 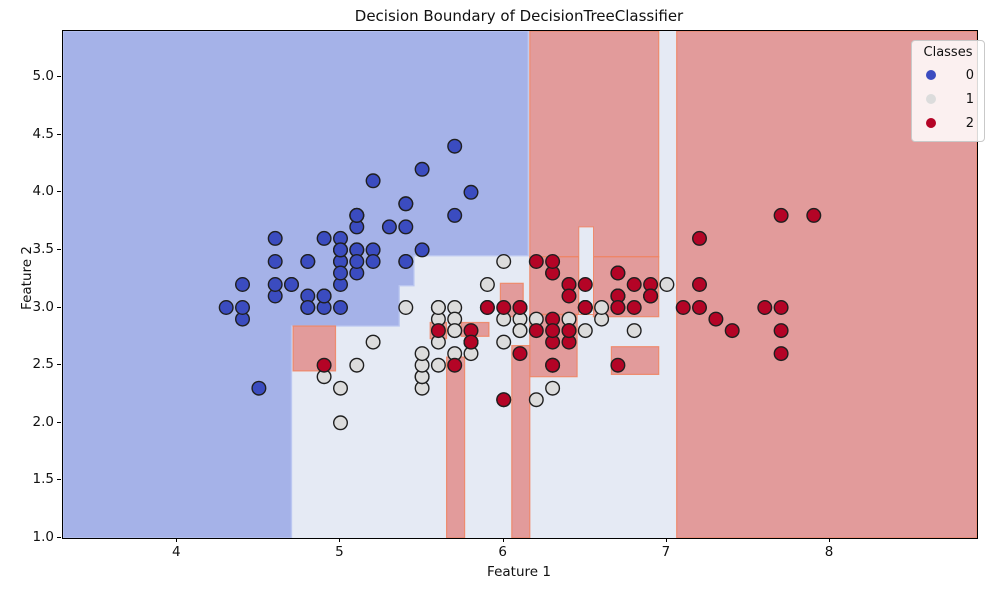 I want to click on y-tick-label: 4.5, so click(x=43, y=133).